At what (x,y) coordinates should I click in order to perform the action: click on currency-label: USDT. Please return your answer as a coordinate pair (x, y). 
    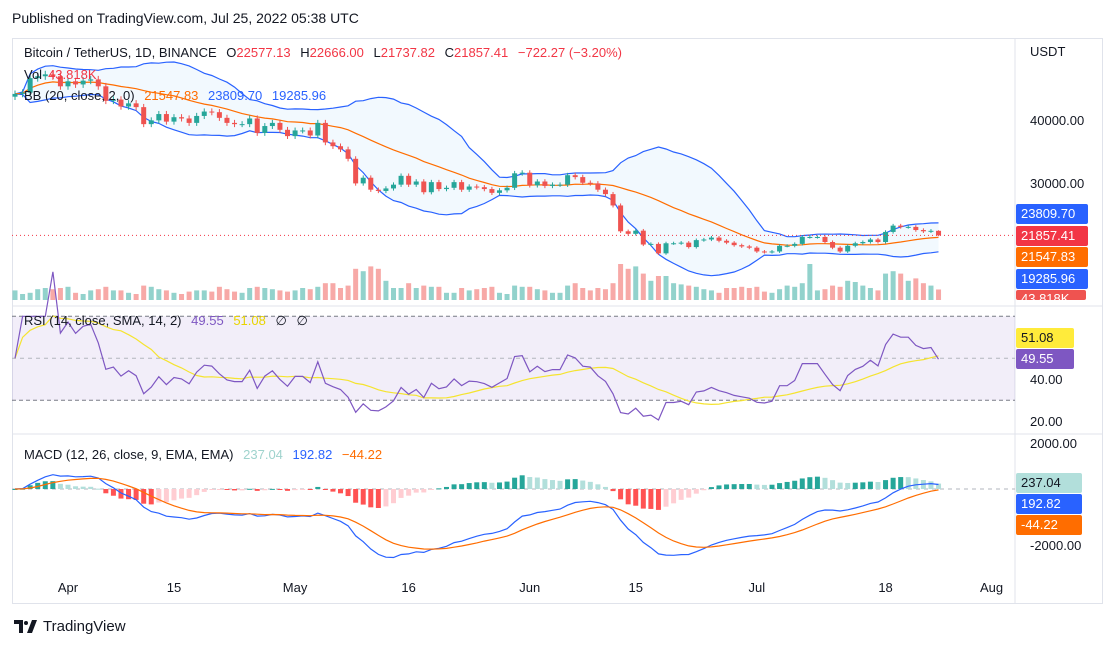
    Looking at the image, I should click on (1048, 51).